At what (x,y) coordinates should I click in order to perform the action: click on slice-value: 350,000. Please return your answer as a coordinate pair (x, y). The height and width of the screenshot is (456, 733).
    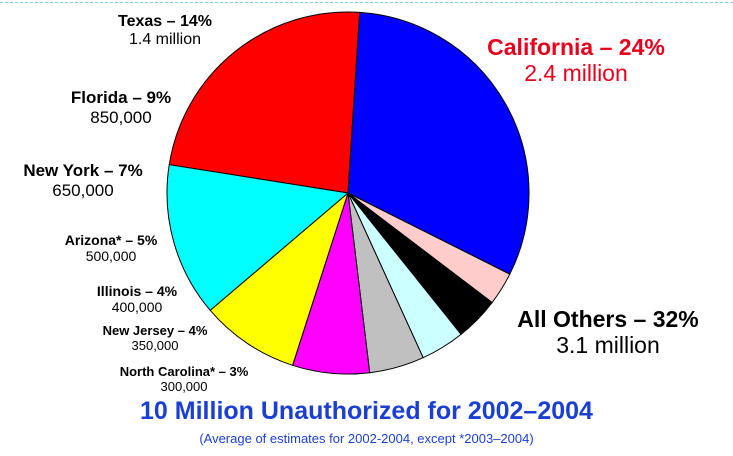
    Looking at the image, I should click on (155, 345).